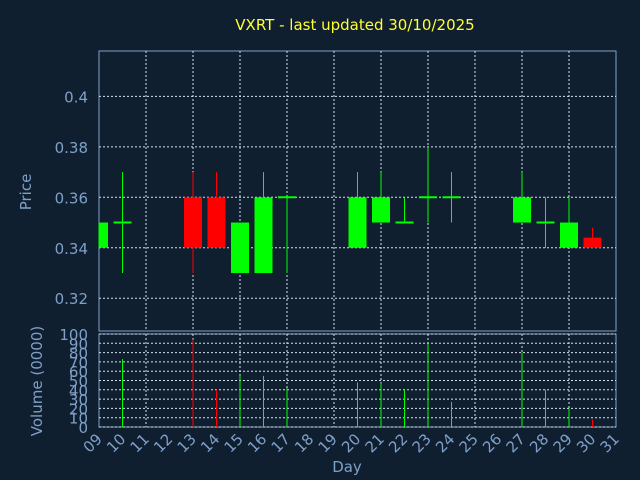 Image resolution: width=640 pixels, height=480 pixels. Describe the element at coordinates (78, 391) in the screenshot. I see `volume-y-tick-label: 40` at that location.